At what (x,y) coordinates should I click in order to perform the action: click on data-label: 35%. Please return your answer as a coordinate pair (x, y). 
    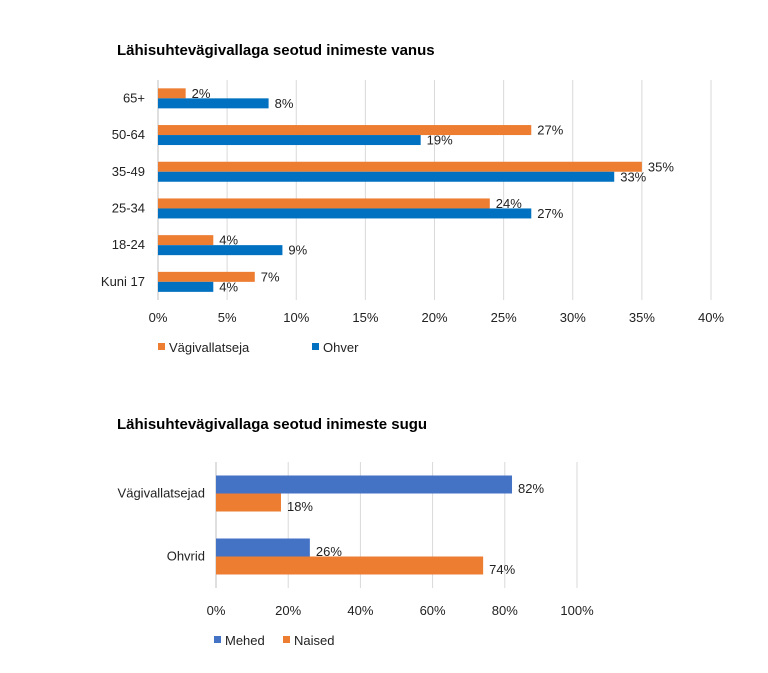
    Looking at the image, I should click on (661, 166).